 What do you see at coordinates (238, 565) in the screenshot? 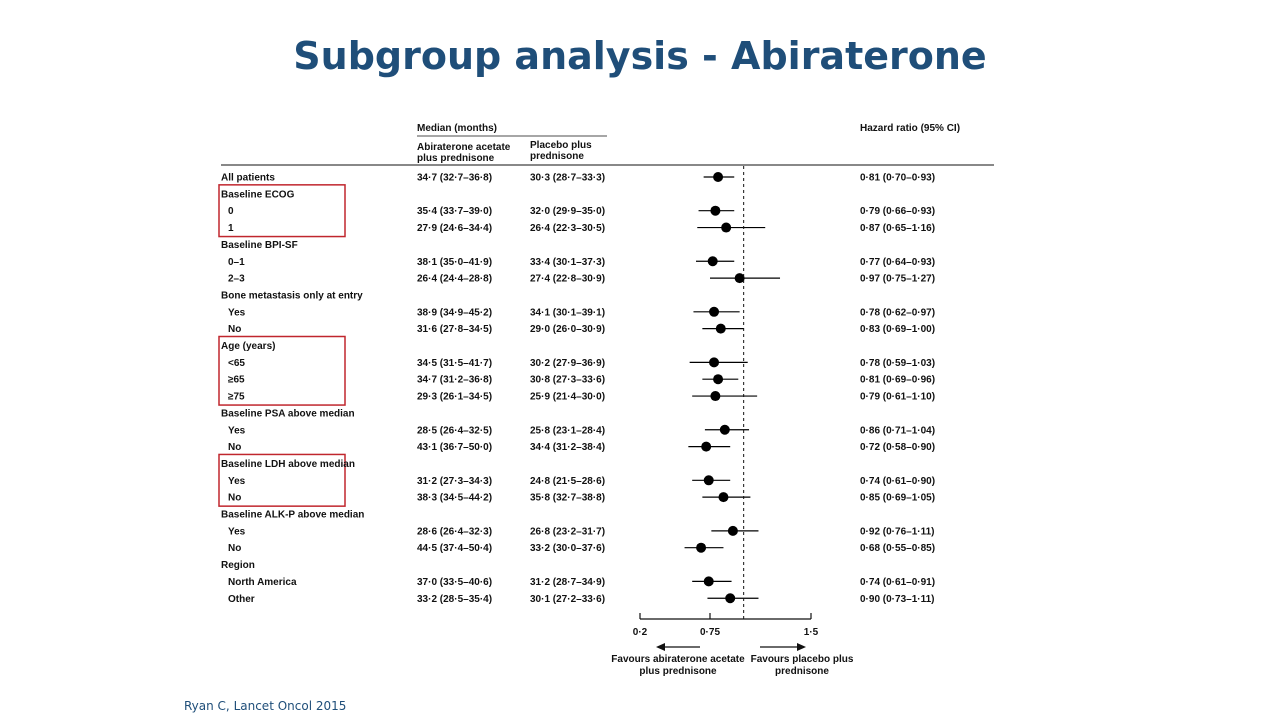
I see `subgroup-header: Region` at bounding box center [238, 565].